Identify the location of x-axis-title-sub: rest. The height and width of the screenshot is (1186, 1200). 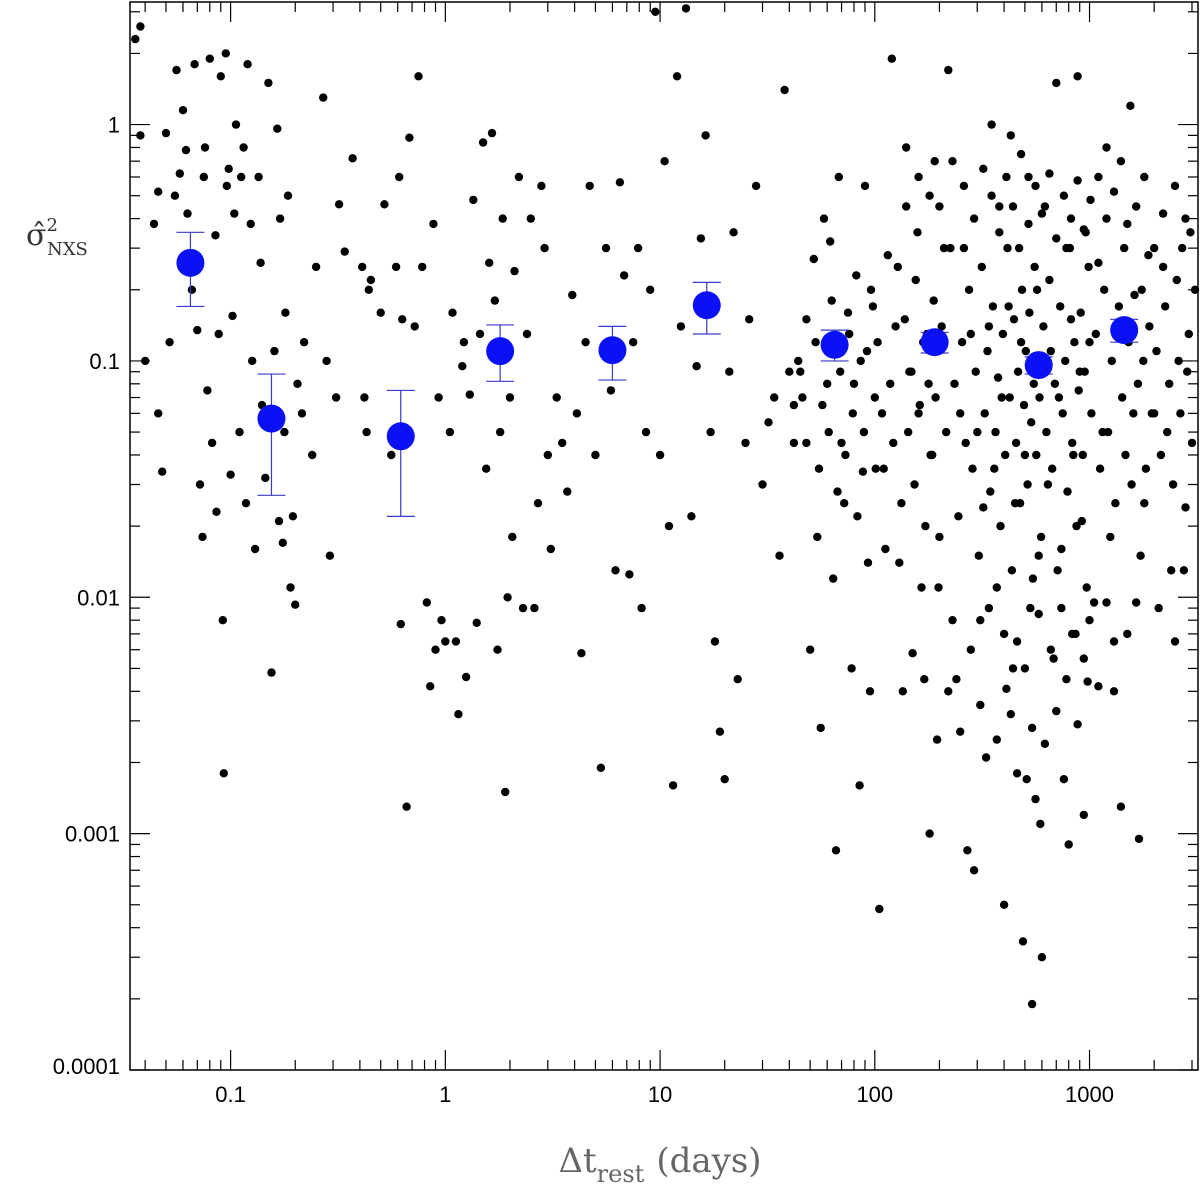
(621, 1173).